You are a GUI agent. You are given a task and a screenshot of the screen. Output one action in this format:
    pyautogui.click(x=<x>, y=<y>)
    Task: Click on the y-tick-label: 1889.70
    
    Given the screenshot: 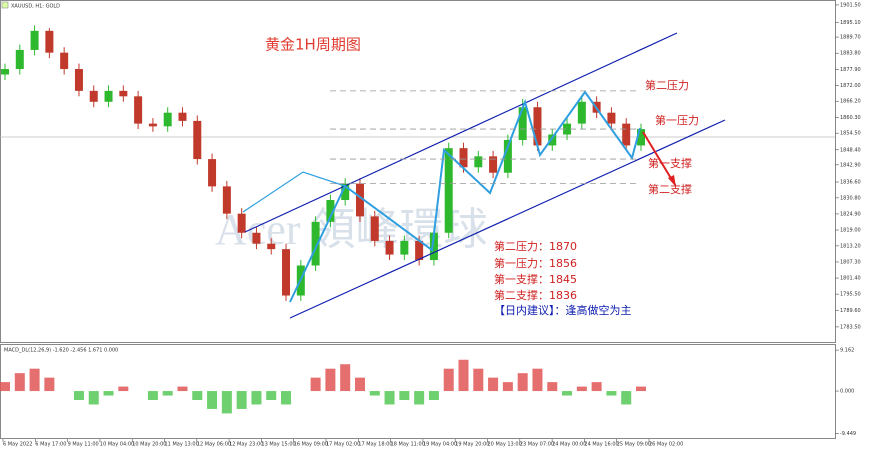 What is the action you would take?
    pyautogui.click(x=850, y=38)
    